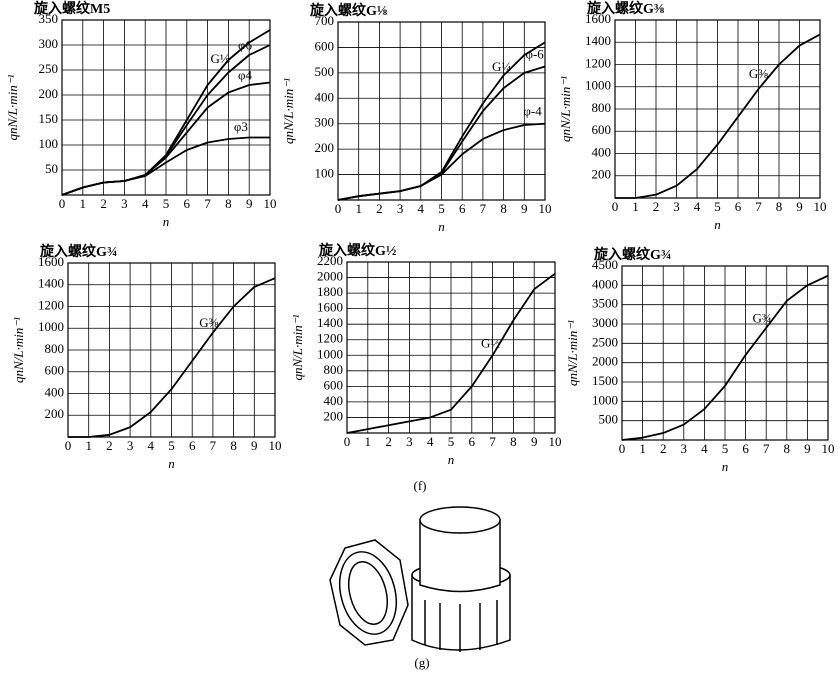 This screenshot has height=677, width=840. I want to click on series-label: G¼, so click(501, 66).